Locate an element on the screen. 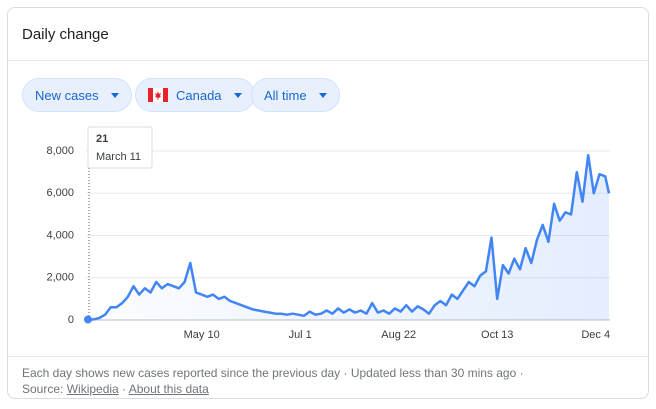 The image size is (656, 409). y-tick-label: 2,000 is located at coordinates (60, 278).